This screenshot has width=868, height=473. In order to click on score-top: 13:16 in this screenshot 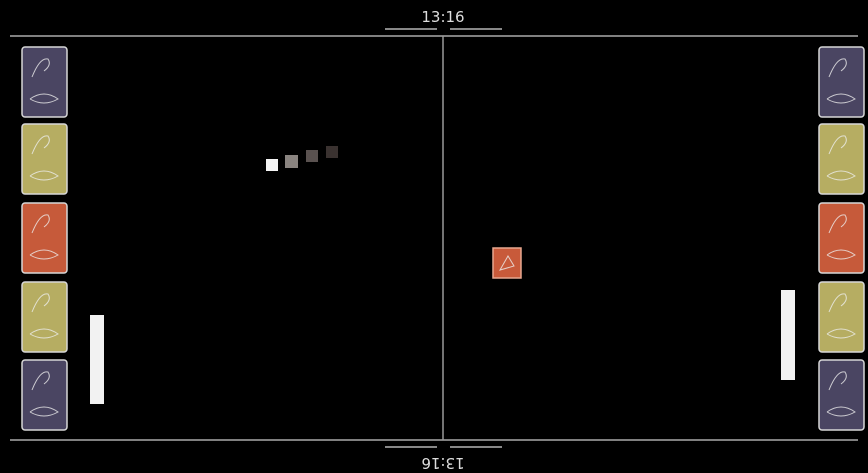, I will do `click(442, 17)`.